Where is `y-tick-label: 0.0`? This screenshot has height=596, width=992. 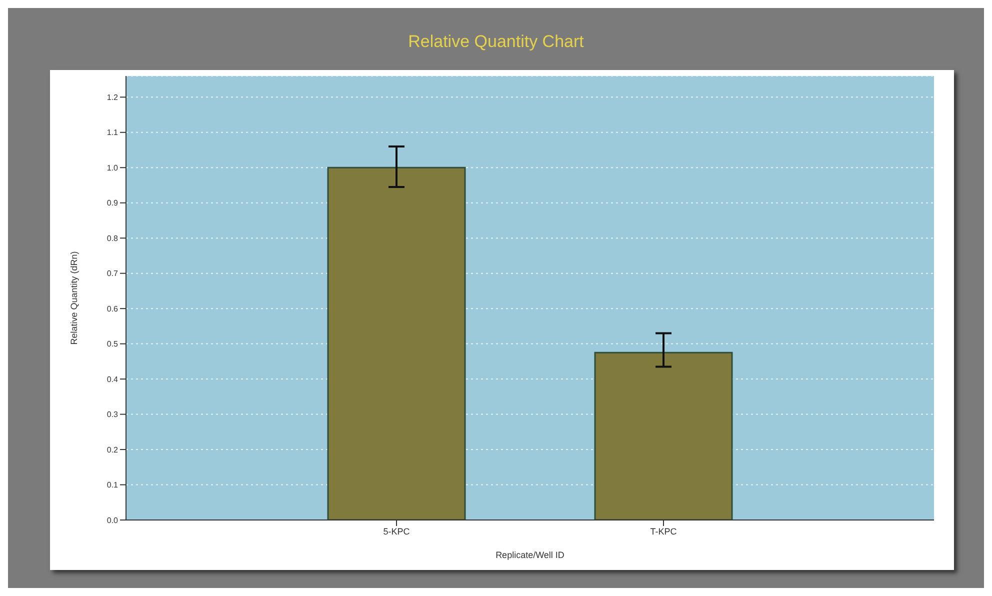
y-tick-label: 0.0 is located at coordinates (112, 520).